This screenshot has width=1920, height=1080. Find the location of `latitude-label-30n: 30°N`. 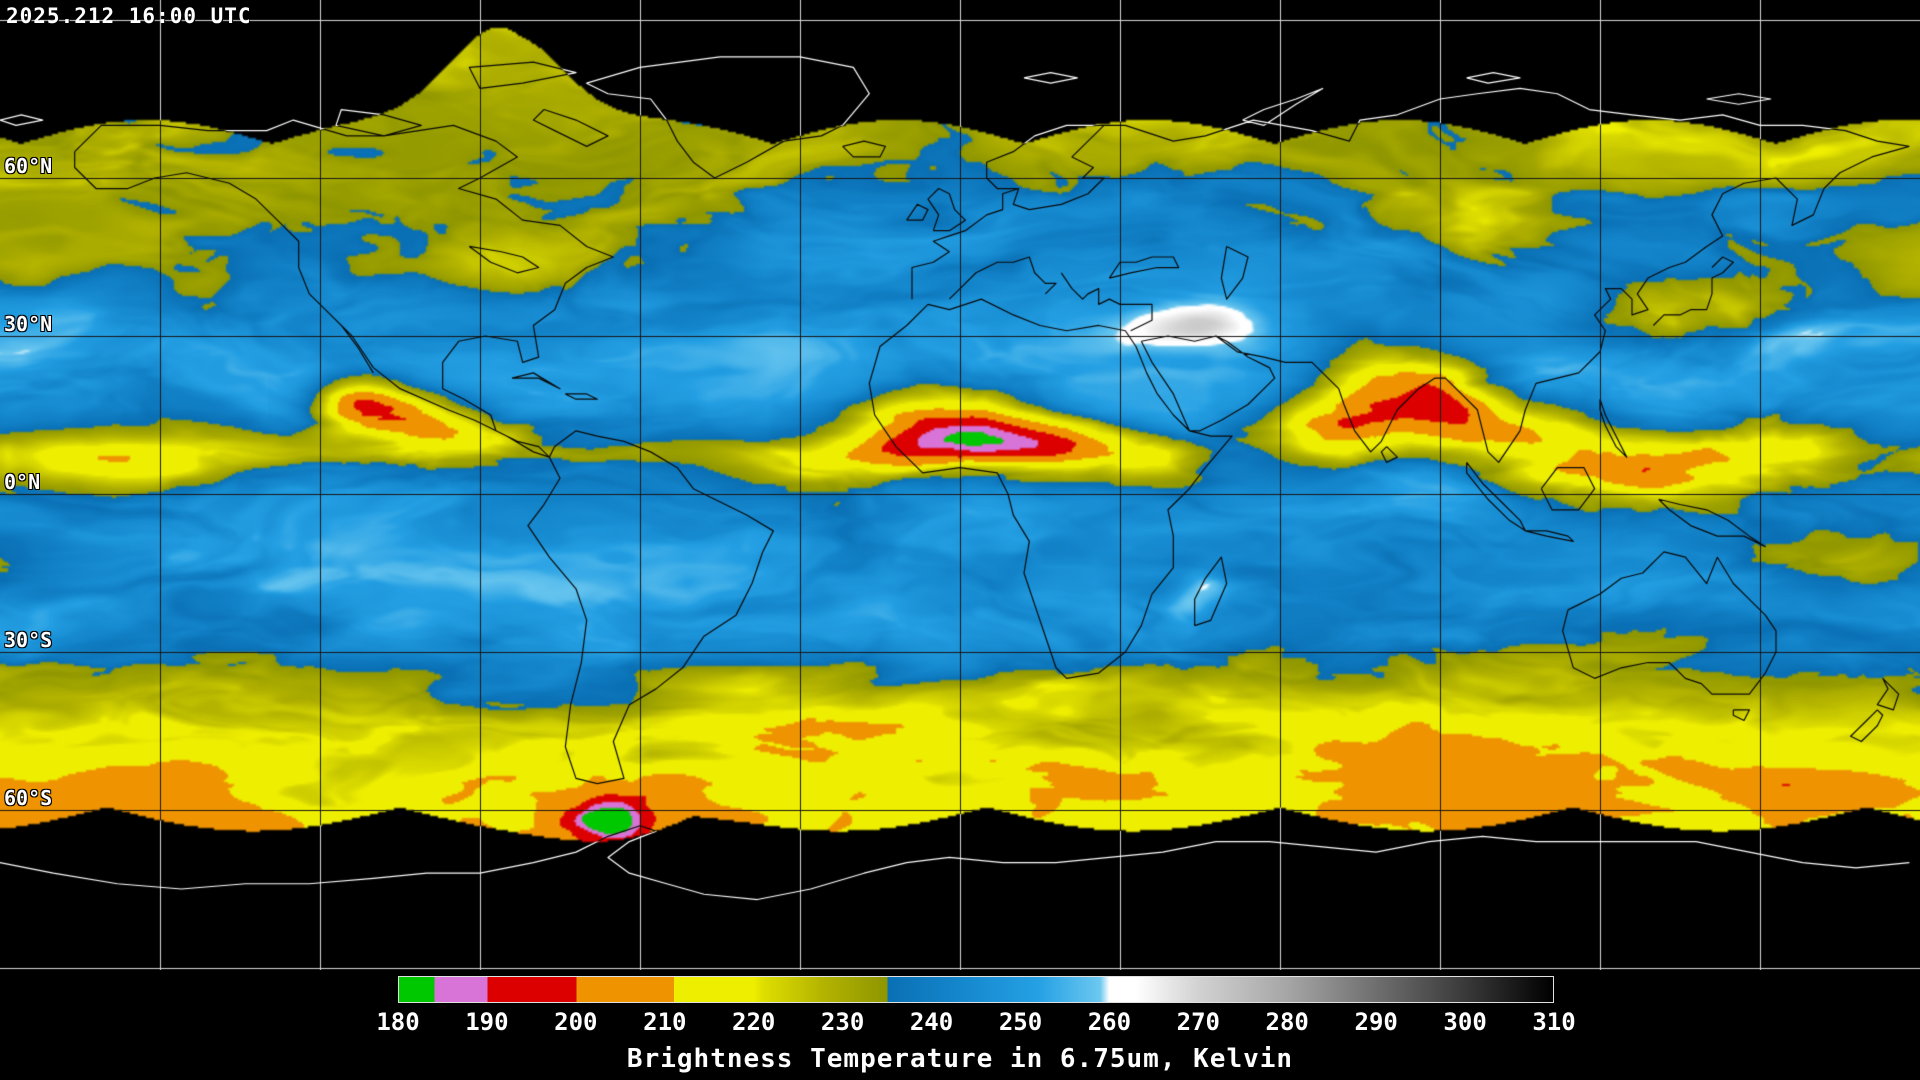

latitude-label-30n: 30°N is located at coordinates (28, 324).